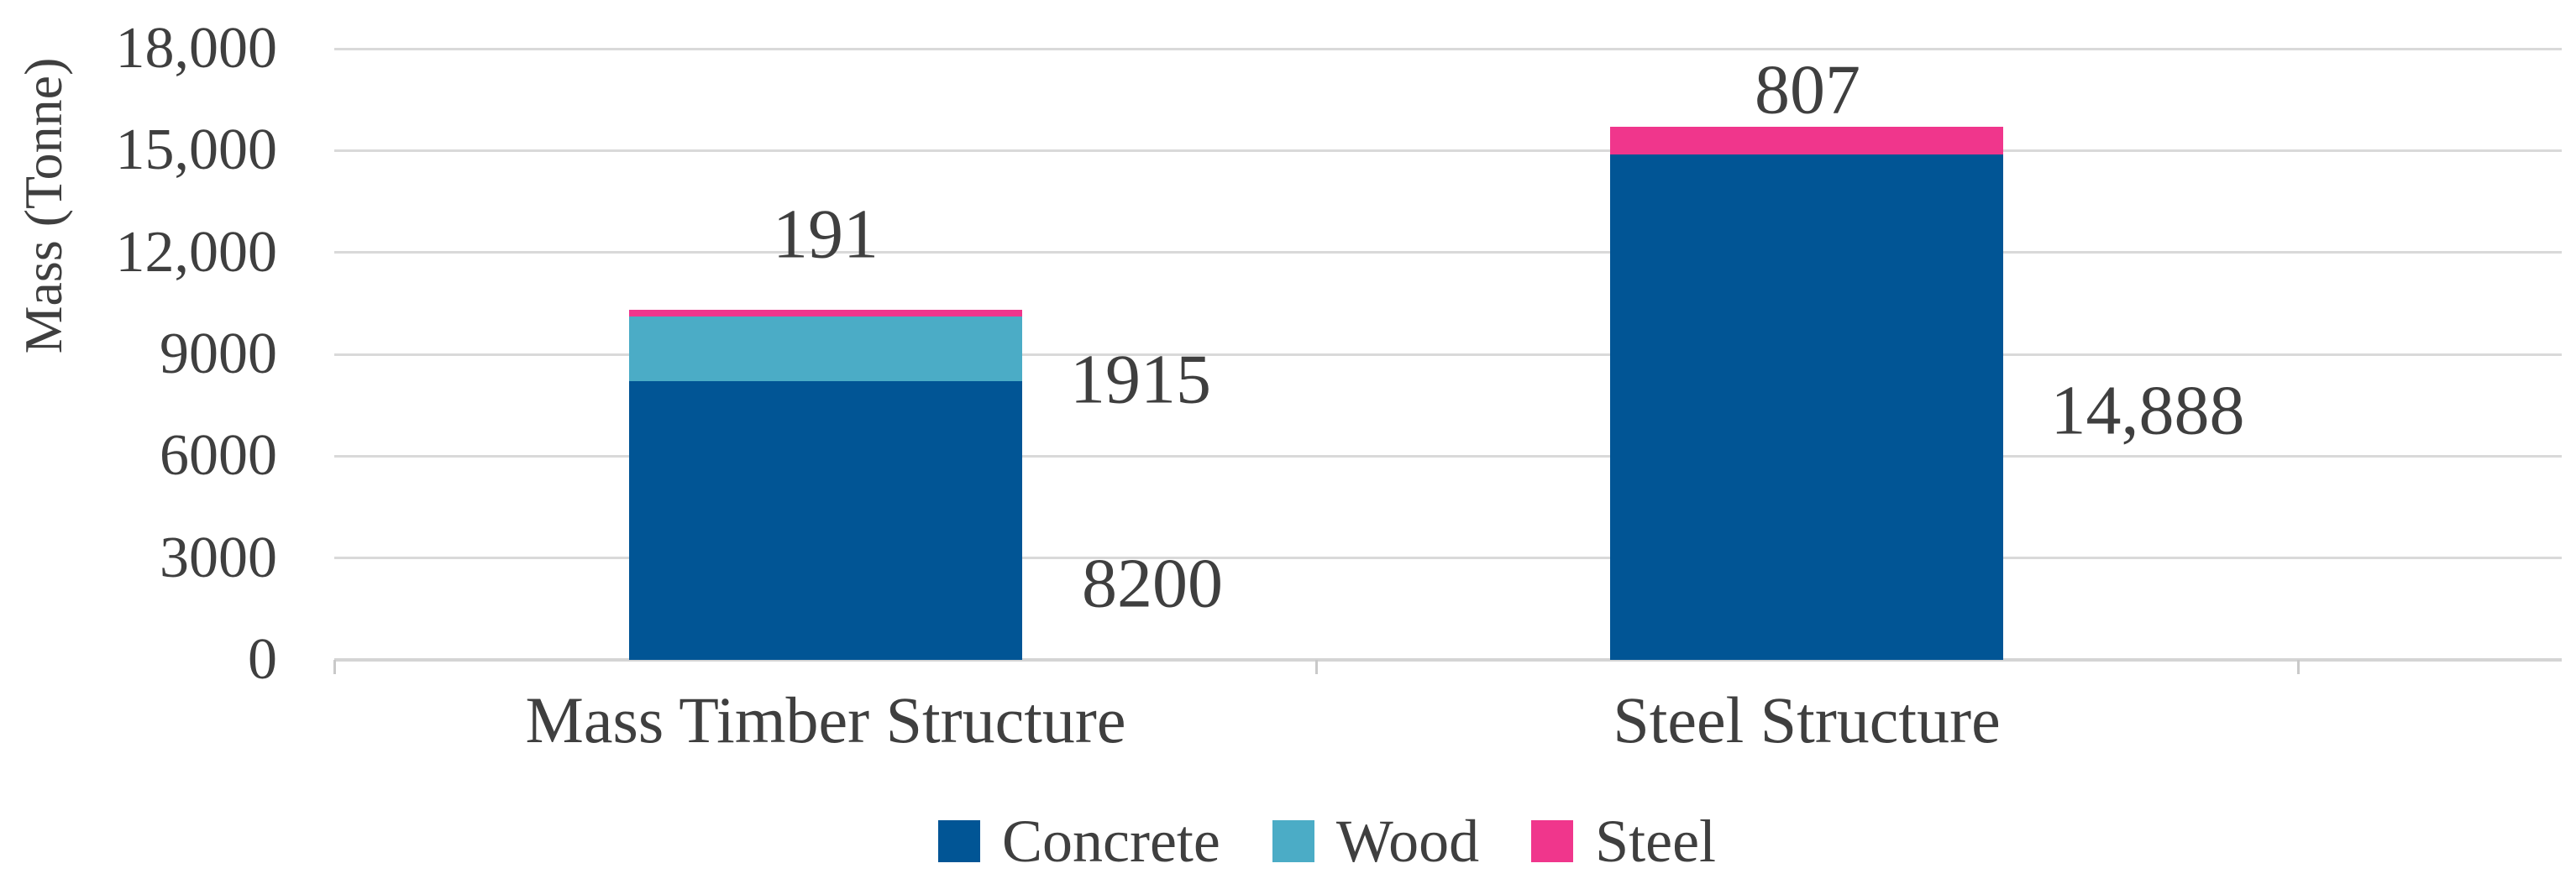 This screenshot has width=2576, height=879. I want to click on y-axis-title: Mass (Tonne), so click(43, 205).